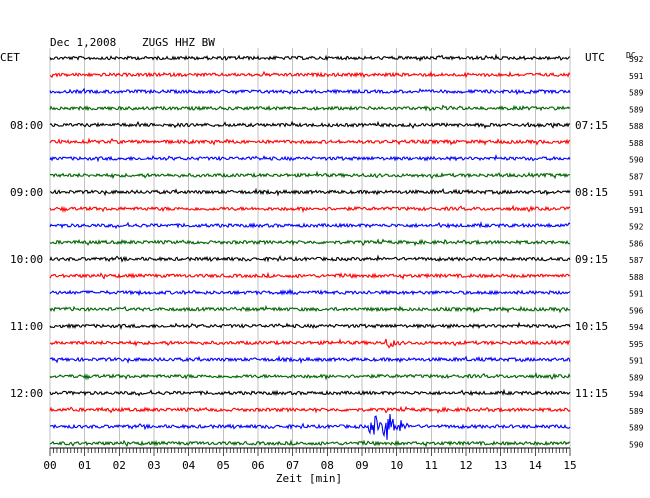 Image resolution: width=650 pixels, height=498 pixels. Describe the element at coordinates (26, 259) in the screenshot. I see `left-hour-label: 10:00` at that location.